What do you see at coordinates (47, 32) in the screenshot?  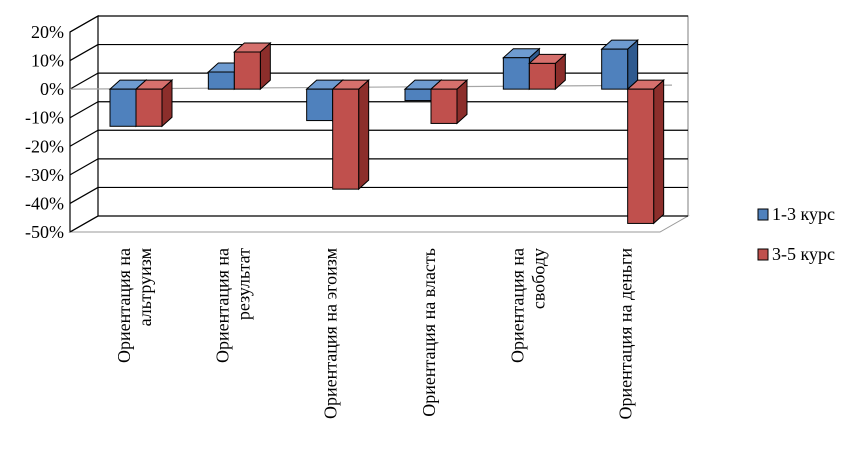 I see `y-tick-label: 20%` at bounding box center [47, 32].